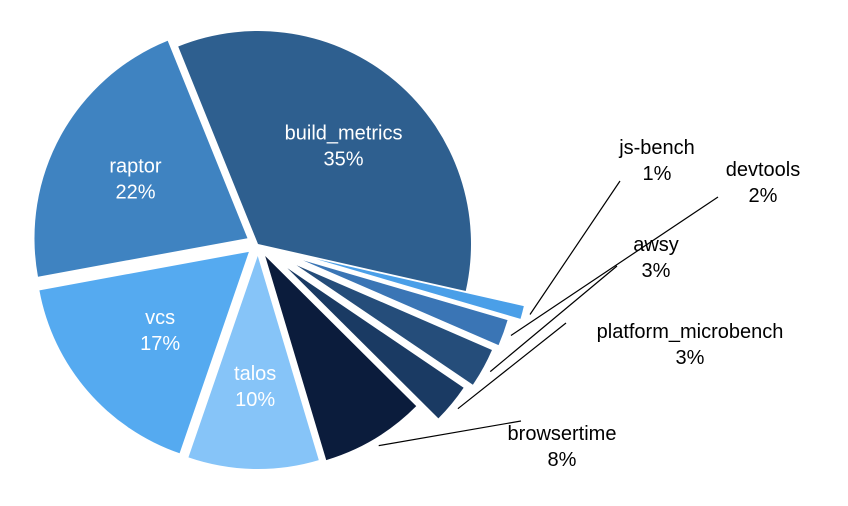  What do you see at coordinates (763, 183) in the screenshot?
I see `slice-label-devtools: devtools 2%` at bounding box center [763, 183].